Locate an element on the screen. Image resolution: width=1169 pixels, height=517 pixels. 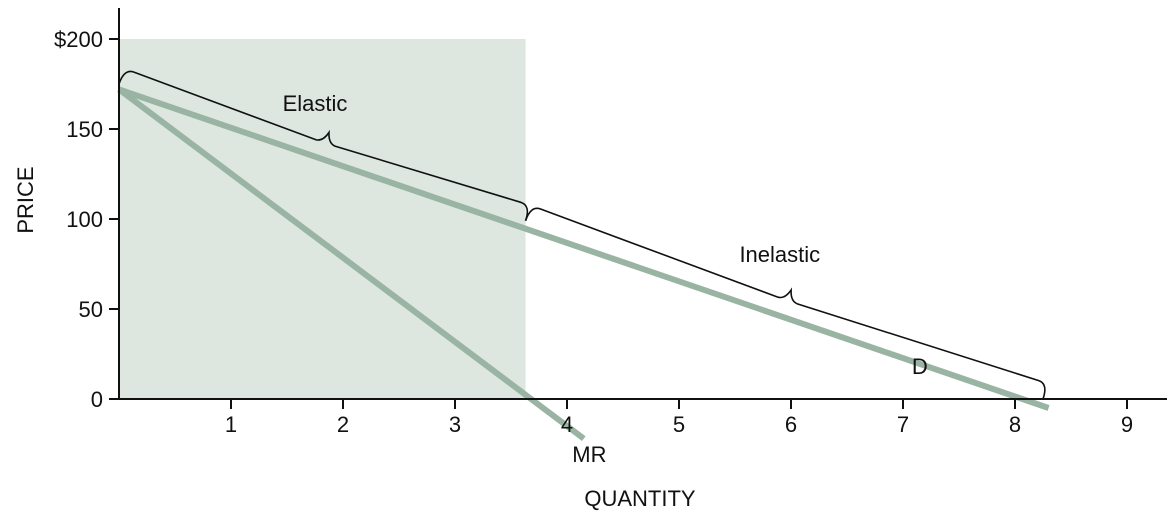
x-tick-label: 3 is located at coordinates (455, 424).